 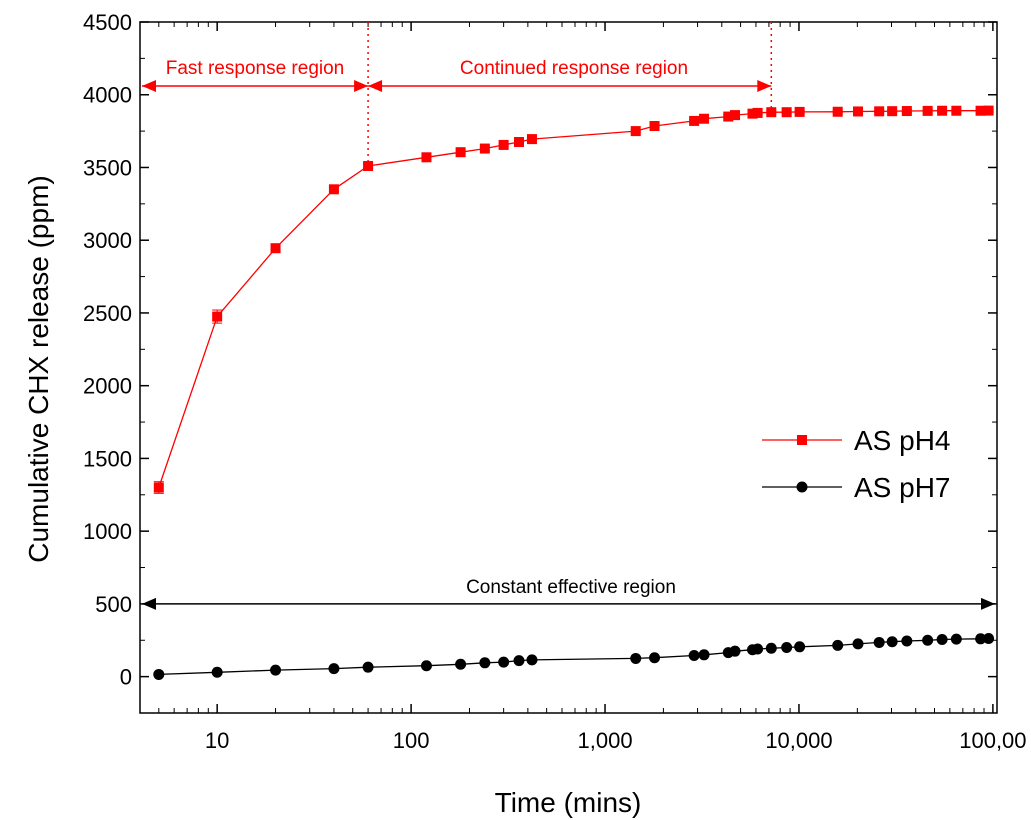 I want to click on legend-label: AS pH7, so click(x=902, y=487).